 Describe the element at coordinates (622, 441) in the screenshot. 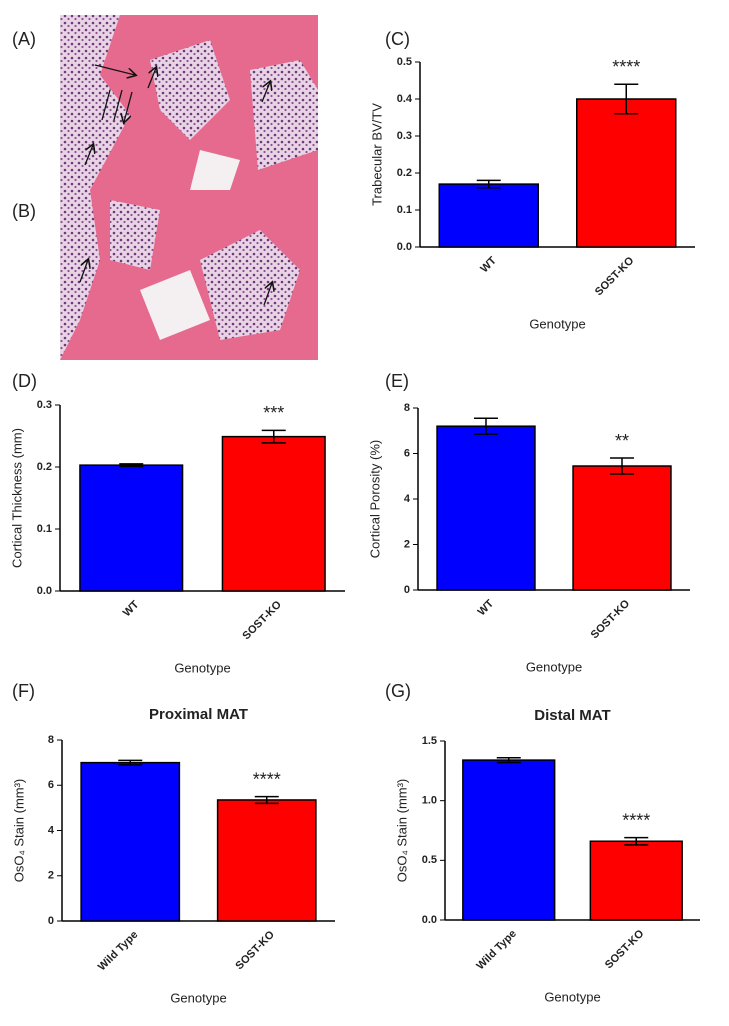

I see `significance: **` at that location.